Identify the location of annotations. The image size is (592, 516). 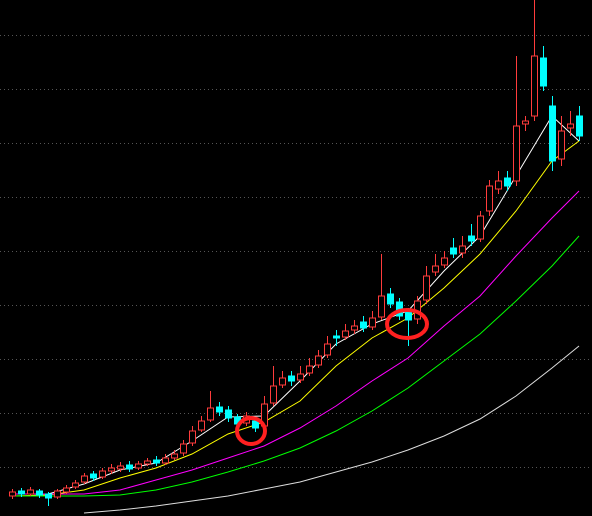
(332, 377).